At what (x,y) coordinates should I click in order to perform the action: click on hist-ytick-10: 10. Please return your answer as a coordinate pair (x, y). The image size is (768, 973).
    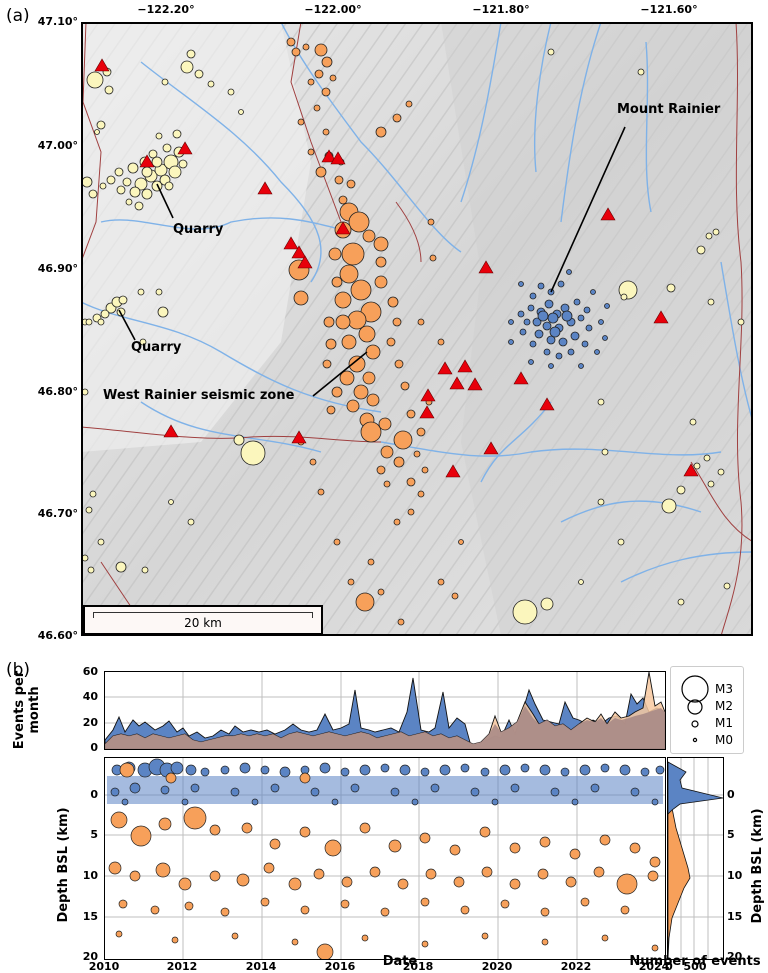
    Looking at the image, I should click on (735, 875).